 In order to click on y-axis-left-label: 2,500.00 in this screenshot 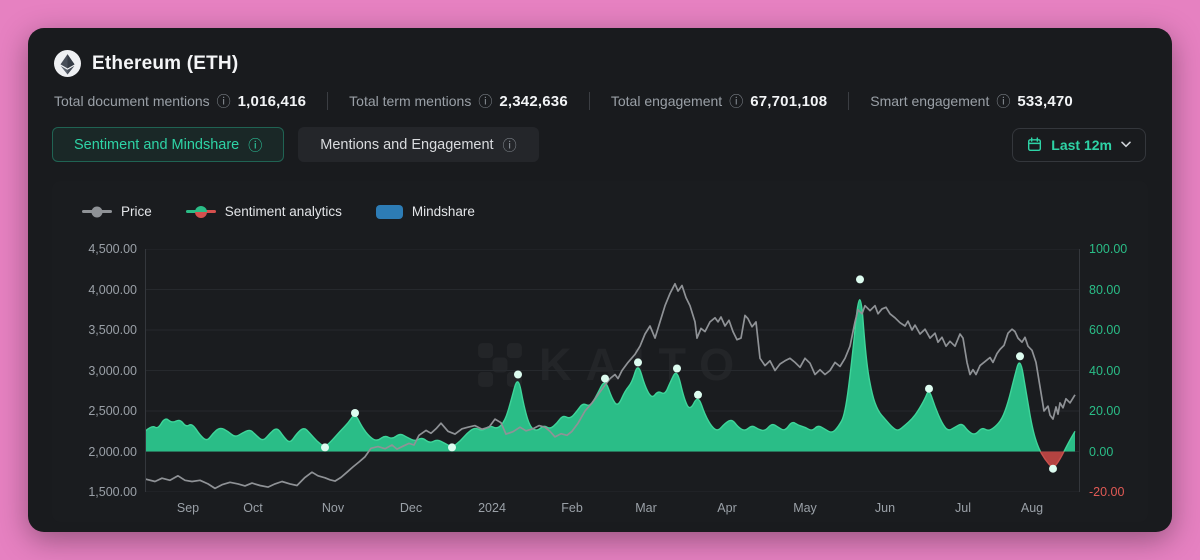, I will do `click(112, 411)`.